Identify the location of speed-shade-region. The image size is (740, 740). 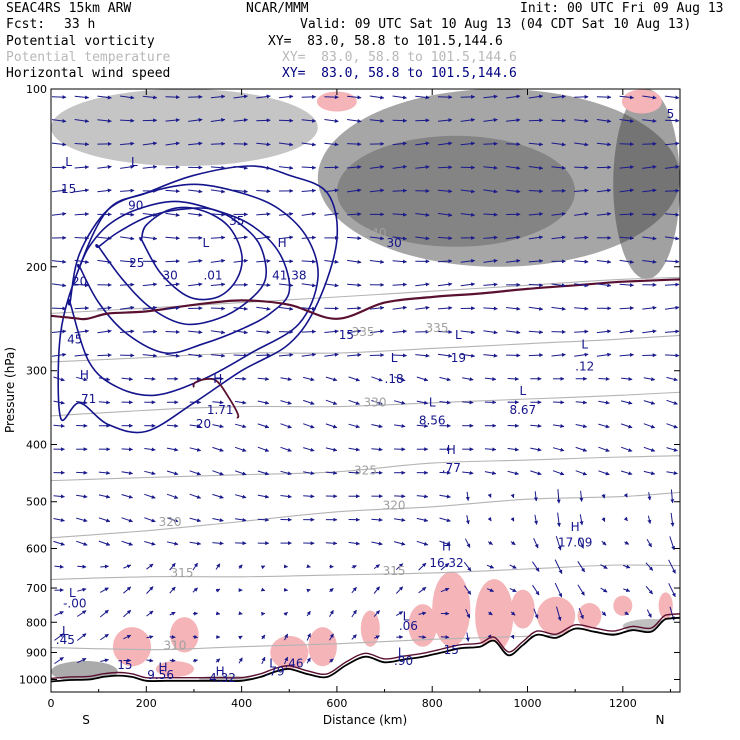
(646, 184).